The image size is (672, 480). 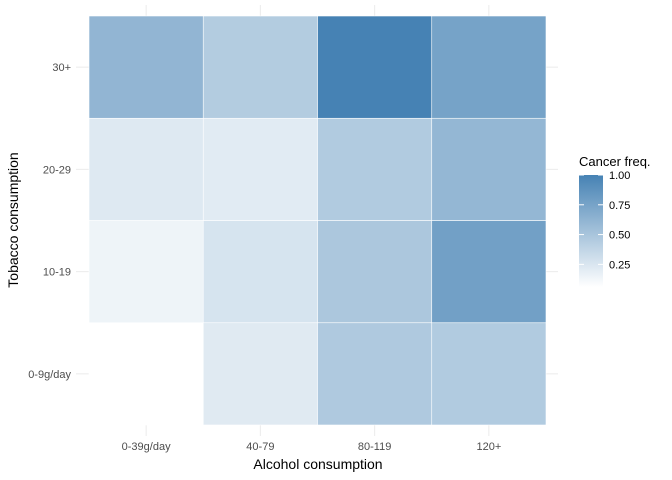 What do you see at coordinates (488, 447) in the screenshot?
I see `x-tick-label: 120+` at bounding box center [488, 447].